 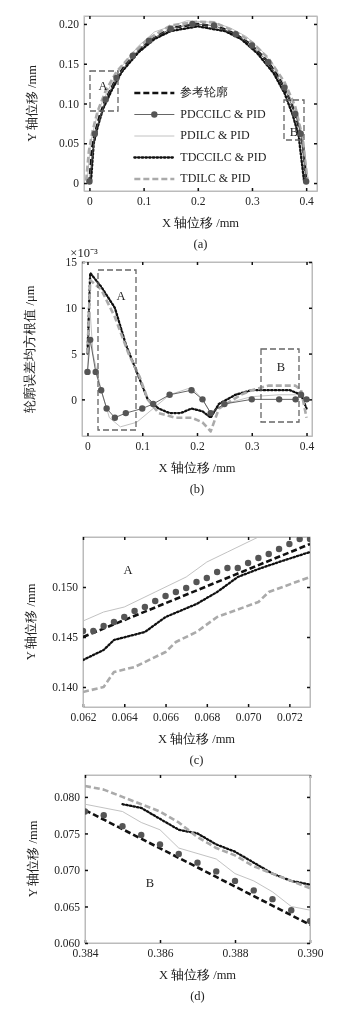 What do you see at coordinates (71, 307) in the screenshot?
I see `y-tick-label: 10` at bounding box center [71, 307].